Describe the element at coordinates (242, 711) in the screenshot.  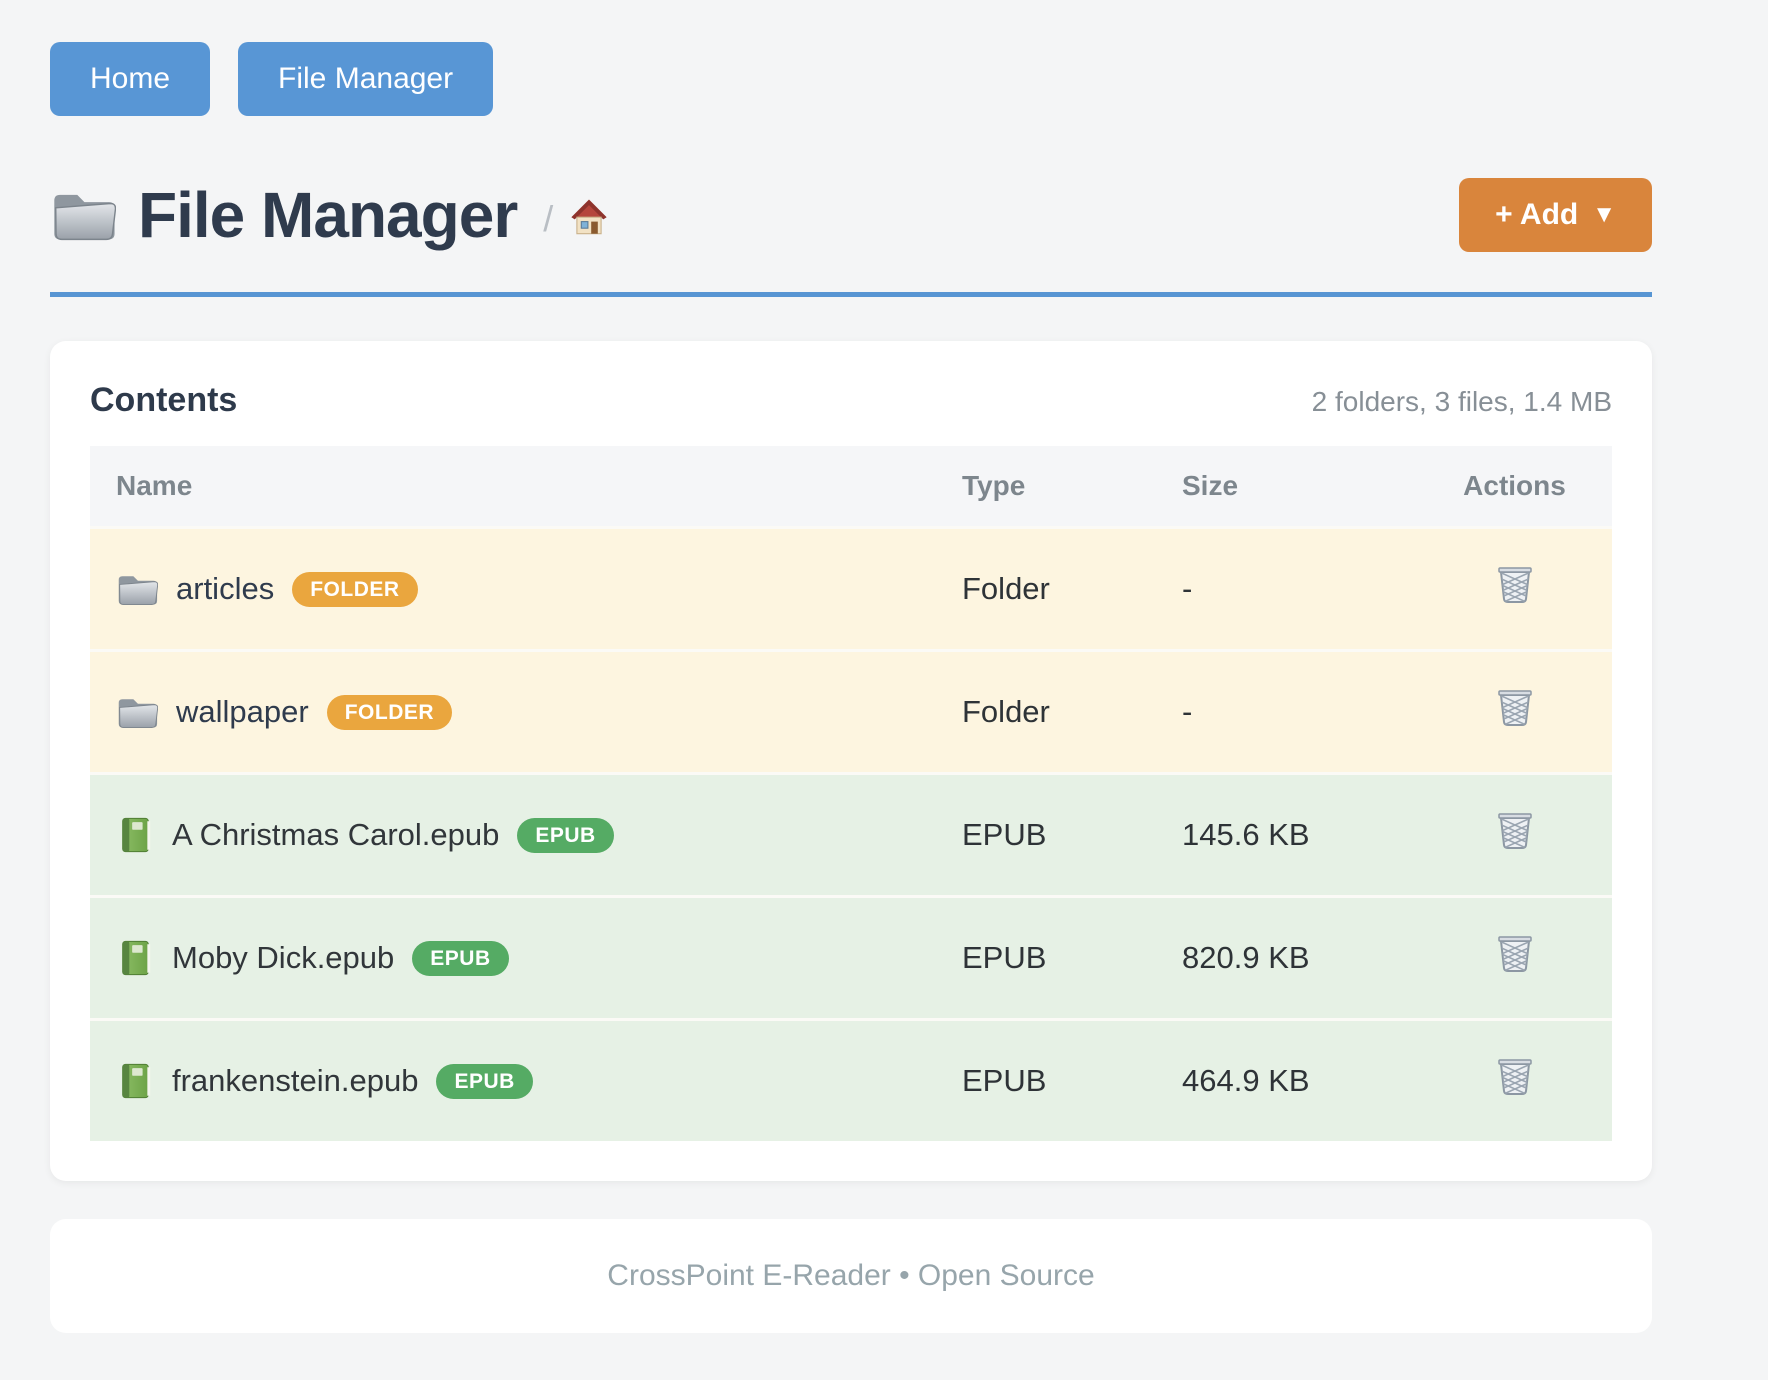
I see `file-name: wallpaper` at that location.